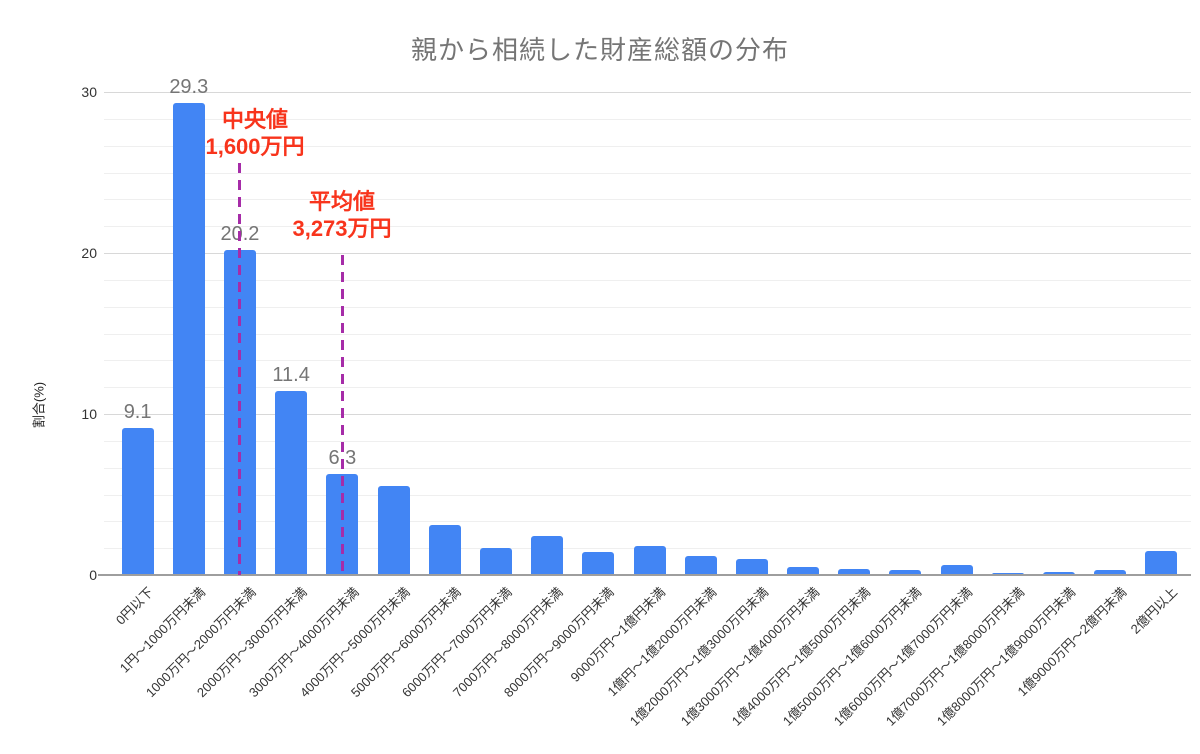  I want to click on x-tick-label: 1億9000万円〜2億円未満, so click(1072, 642).